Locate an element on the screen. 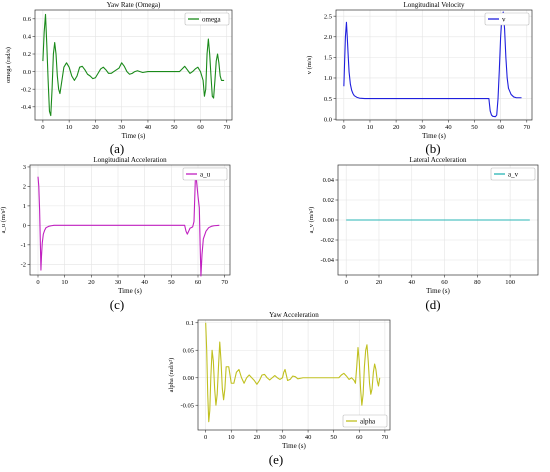 This screenshot has width=550, height=472. y-axis-label: a_u (m/s²) is located at coordinates (3, 220).